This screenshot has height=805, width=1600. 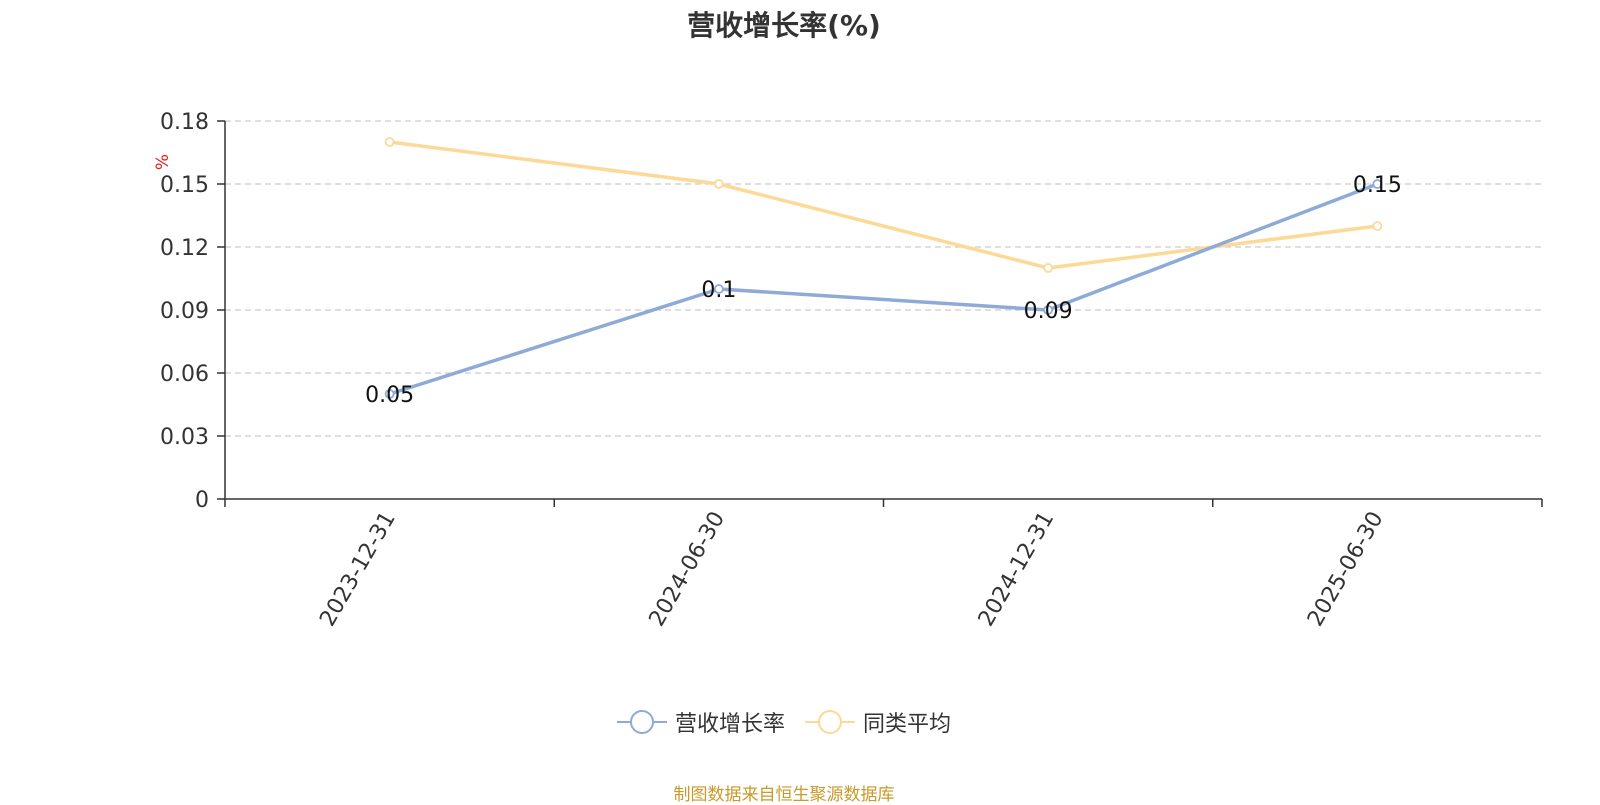 I want to click on legend: 营收增长率 同类平均, so click(x=784, y=722).